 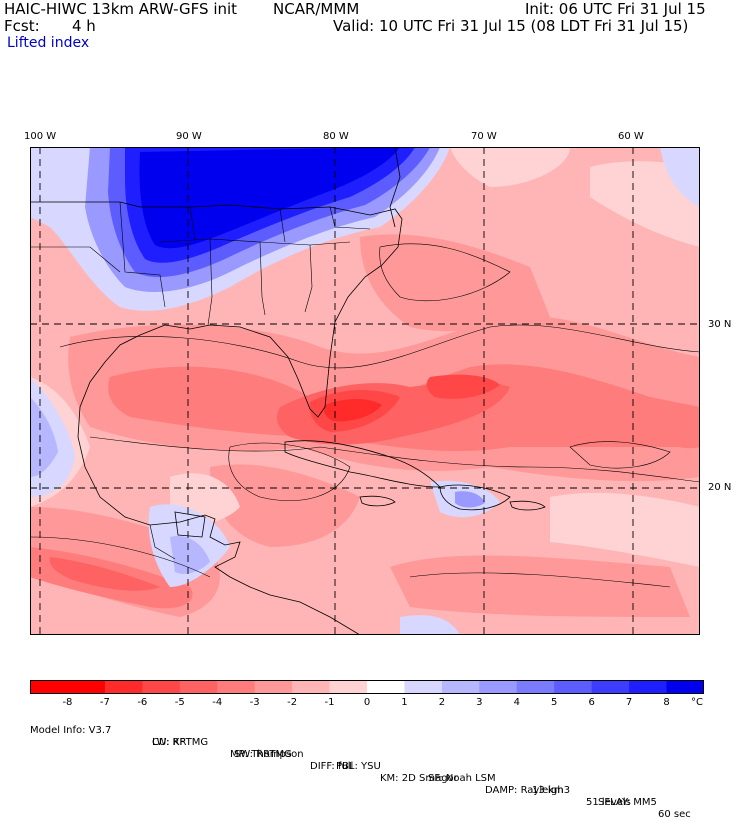 What do you see at coordinates (419, 778) in the screenshot?
I see `km-option: KM: 2D Smagor` at bounding box center [419, 778].